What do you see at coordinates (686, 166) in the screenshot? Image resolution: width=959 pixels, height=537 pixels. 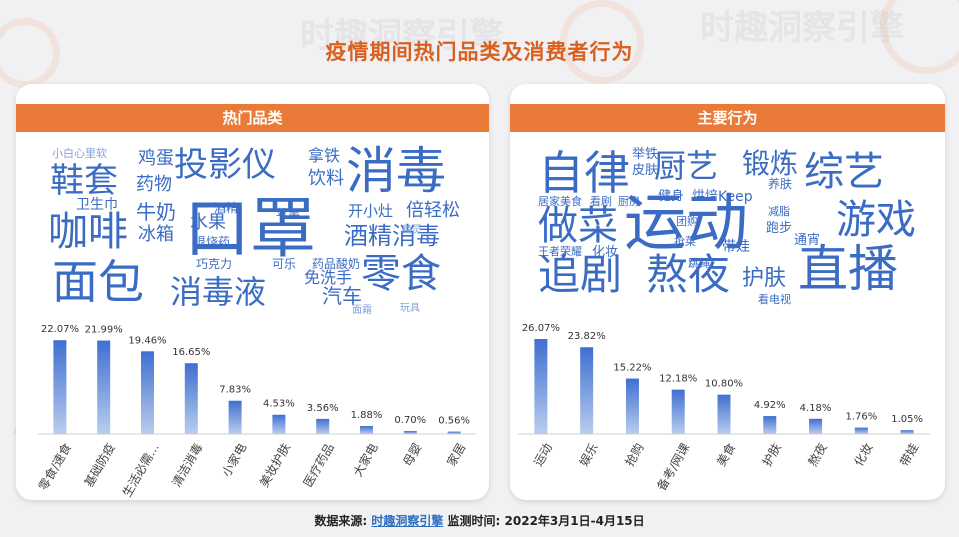 I see `cloud-word: 厨艺` at bounding box center [686, 166].